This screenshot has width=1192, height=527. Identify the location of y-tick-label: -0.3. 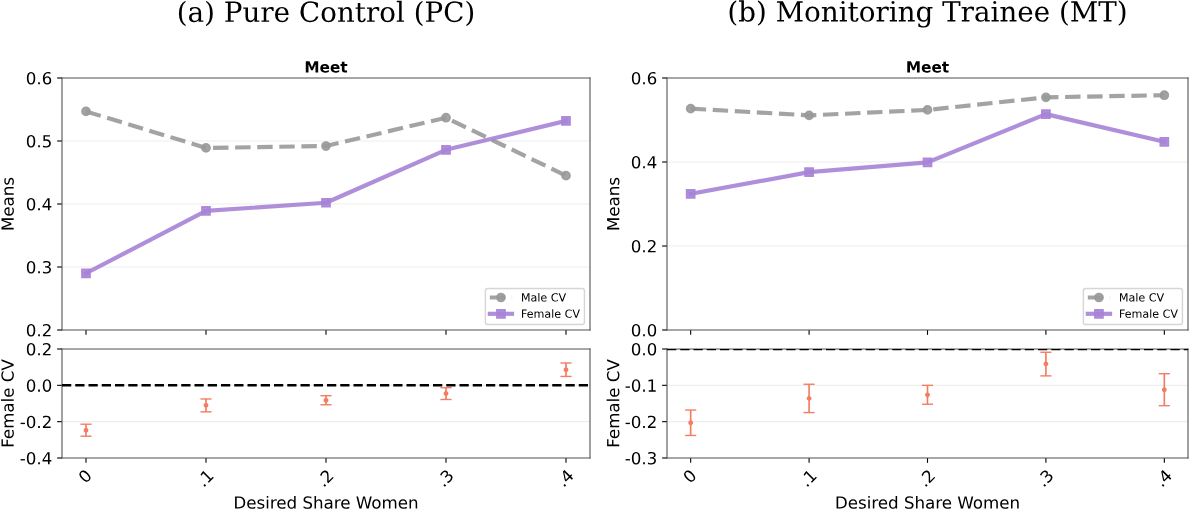
(640, 458).